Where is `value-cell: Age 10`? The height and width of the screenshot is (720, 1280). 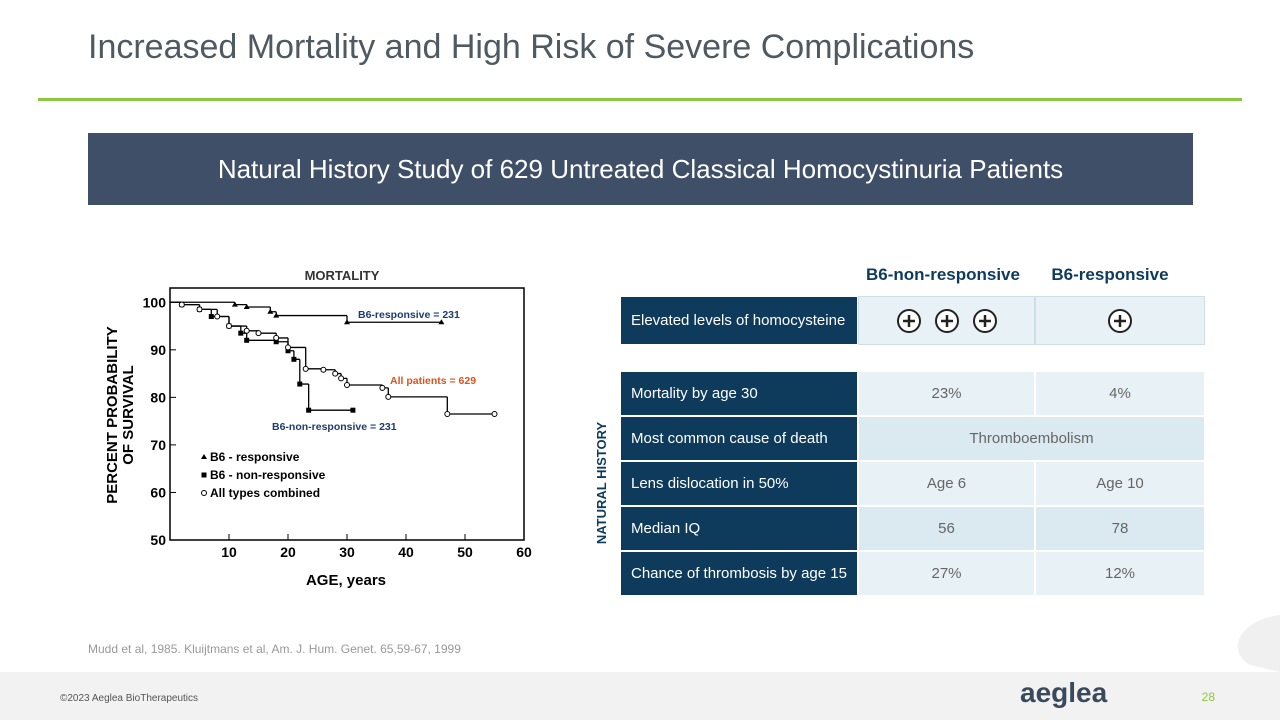 value-cell: Age 10 is located at coordinates (1120, 483).